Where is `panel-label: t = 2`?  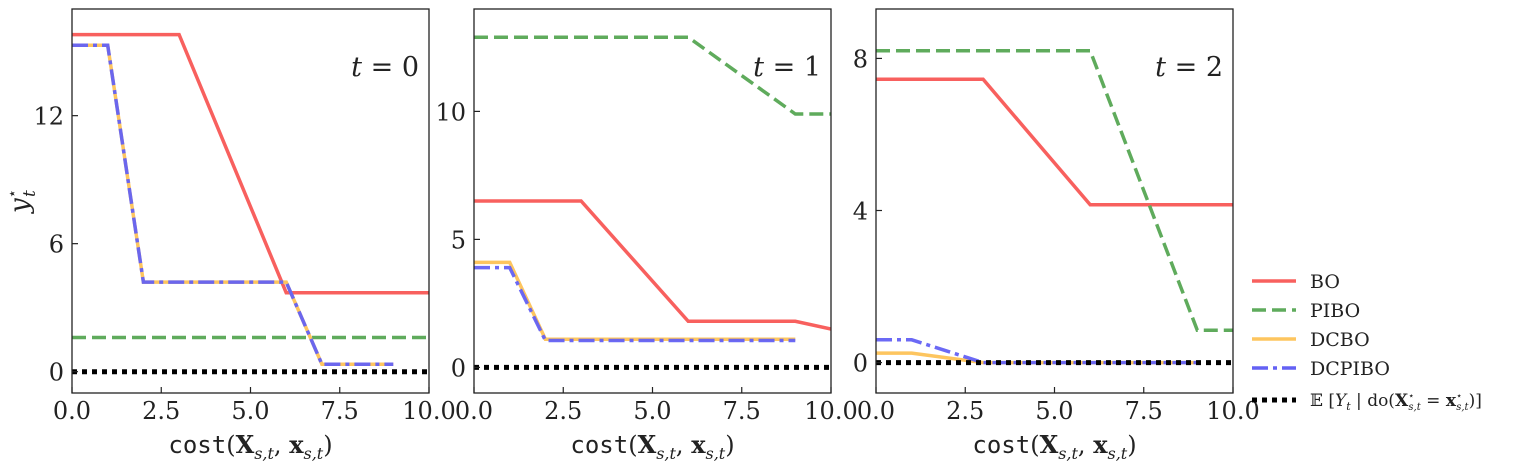 panel-label: t = 2 is located at coordinates (1189, 67).